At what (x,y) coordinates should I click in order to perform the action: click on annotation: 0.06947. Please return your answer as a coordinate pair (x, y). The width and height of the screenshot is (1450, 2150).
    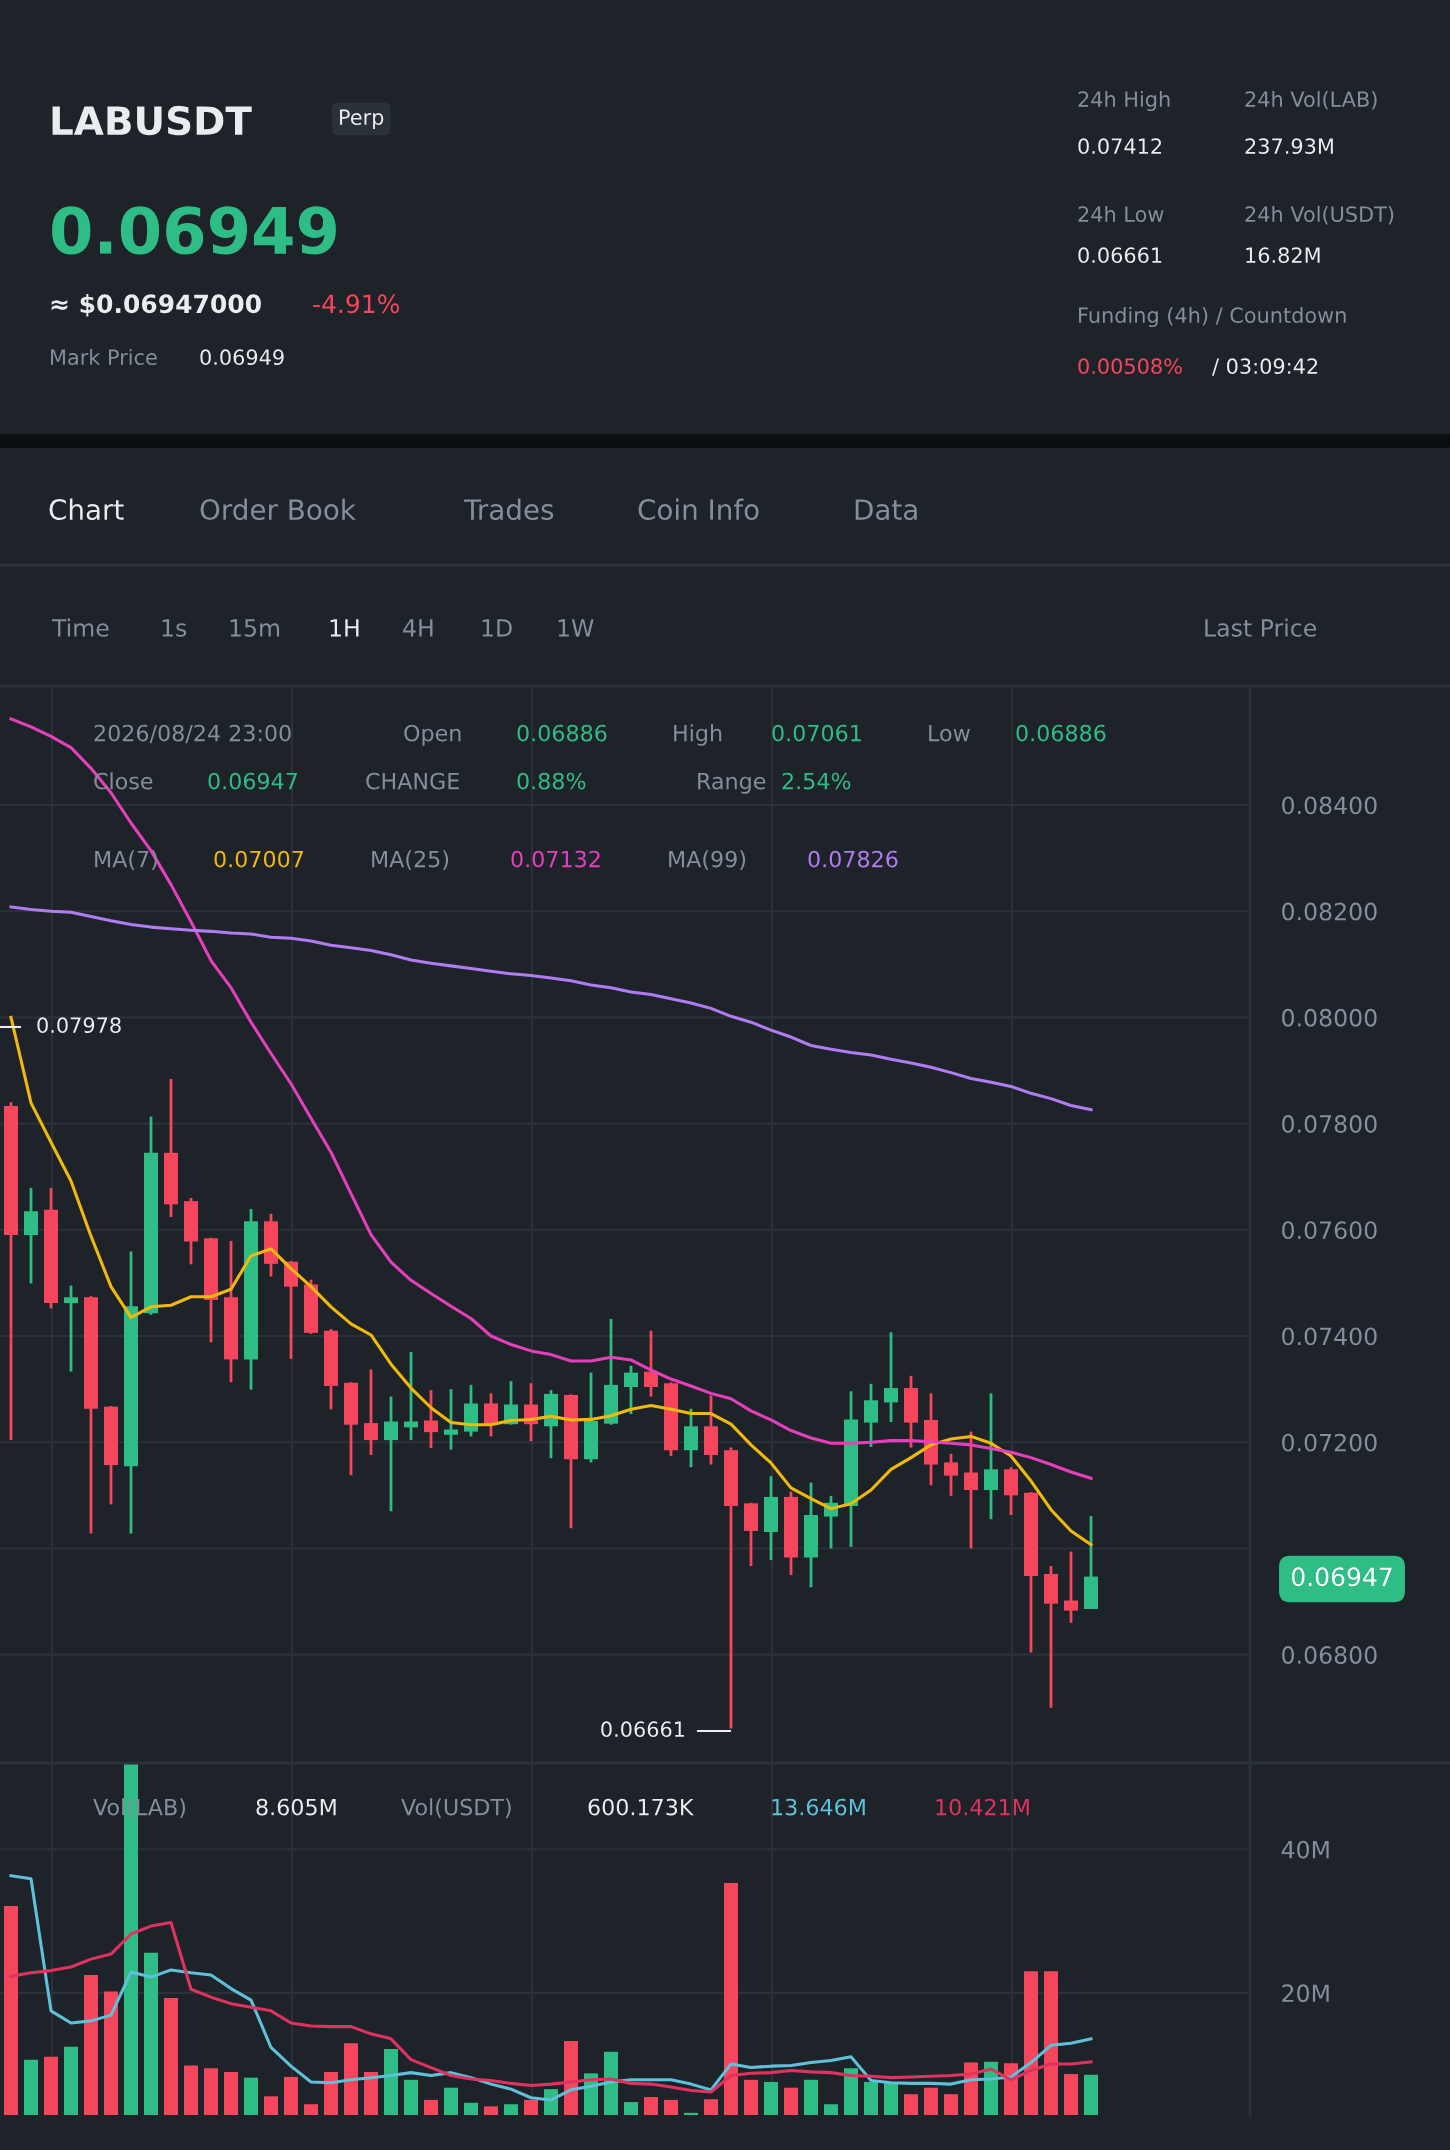
    Looking at the image, I should click on (252, 781).